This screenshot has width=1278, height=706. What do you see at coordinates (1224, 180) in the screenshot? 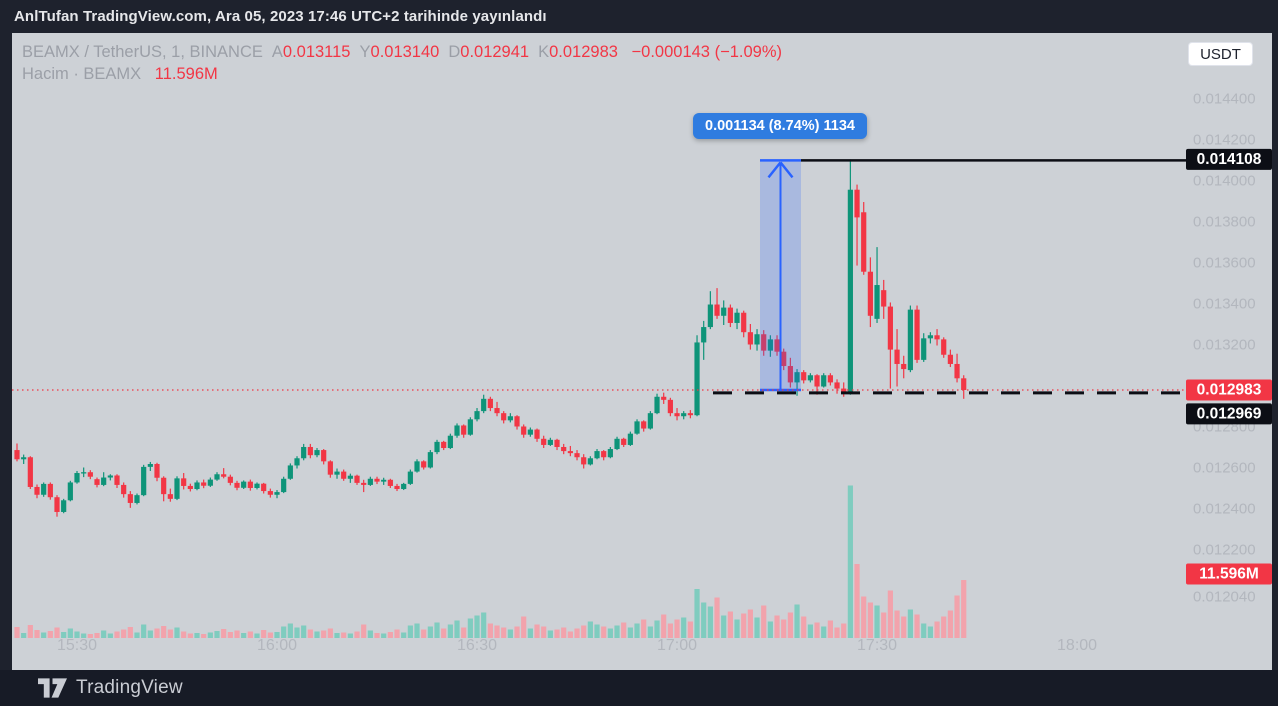
I see `price-axis-label: 0.014000` at bounding box center [1224, 180].